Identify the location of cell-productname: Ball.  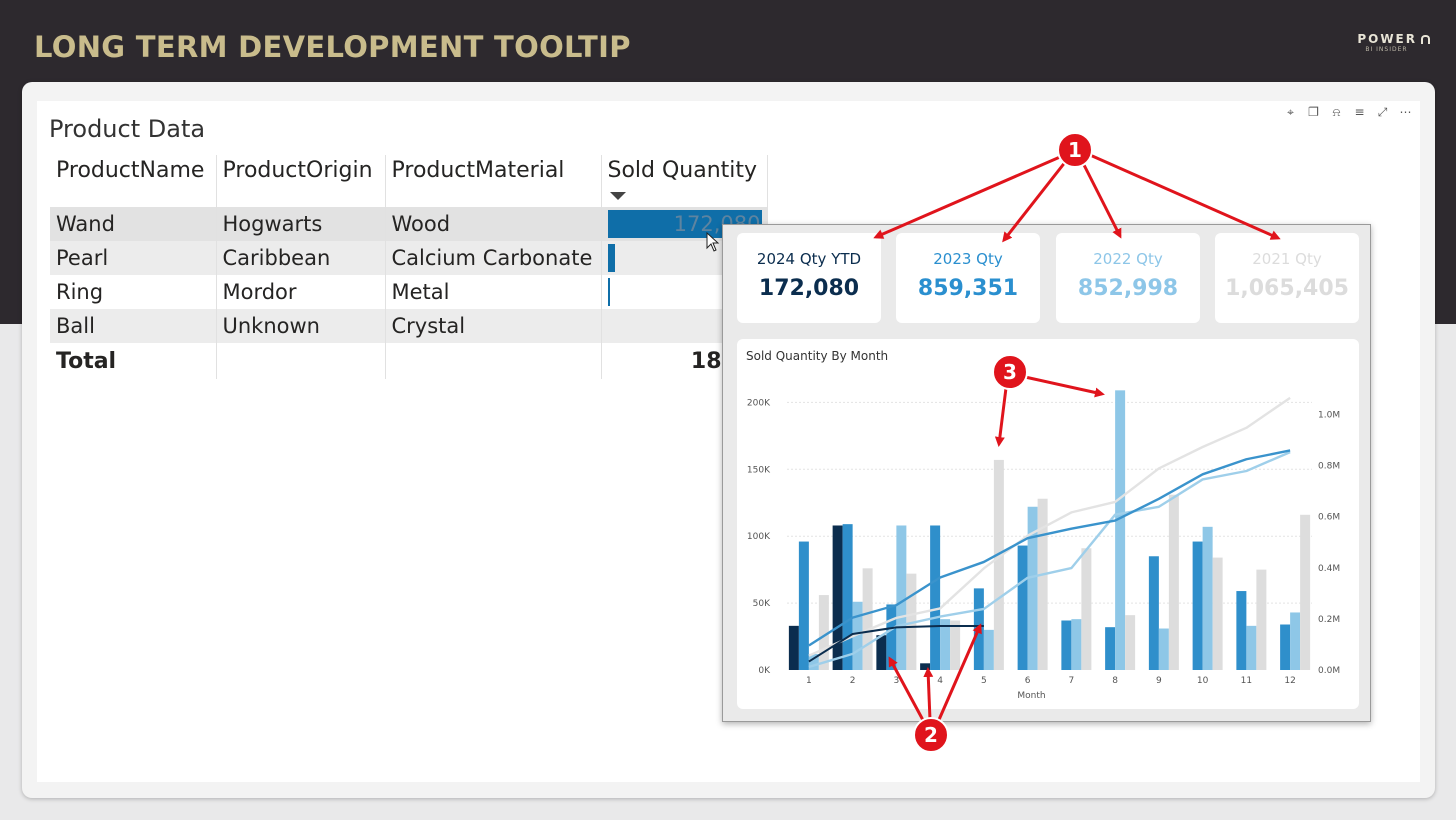
(133, 326).